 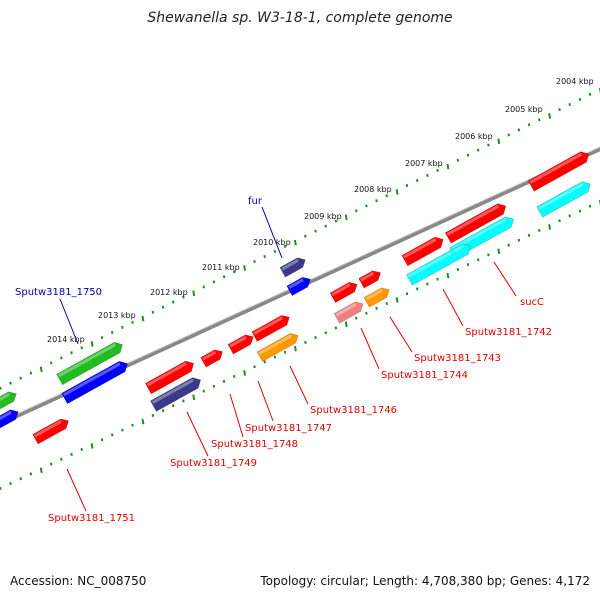 What do you see at coordinates (424, 163) in the screenshot?
I see `kbp-label: 2007 kbp` at bounding box center [424, 163].